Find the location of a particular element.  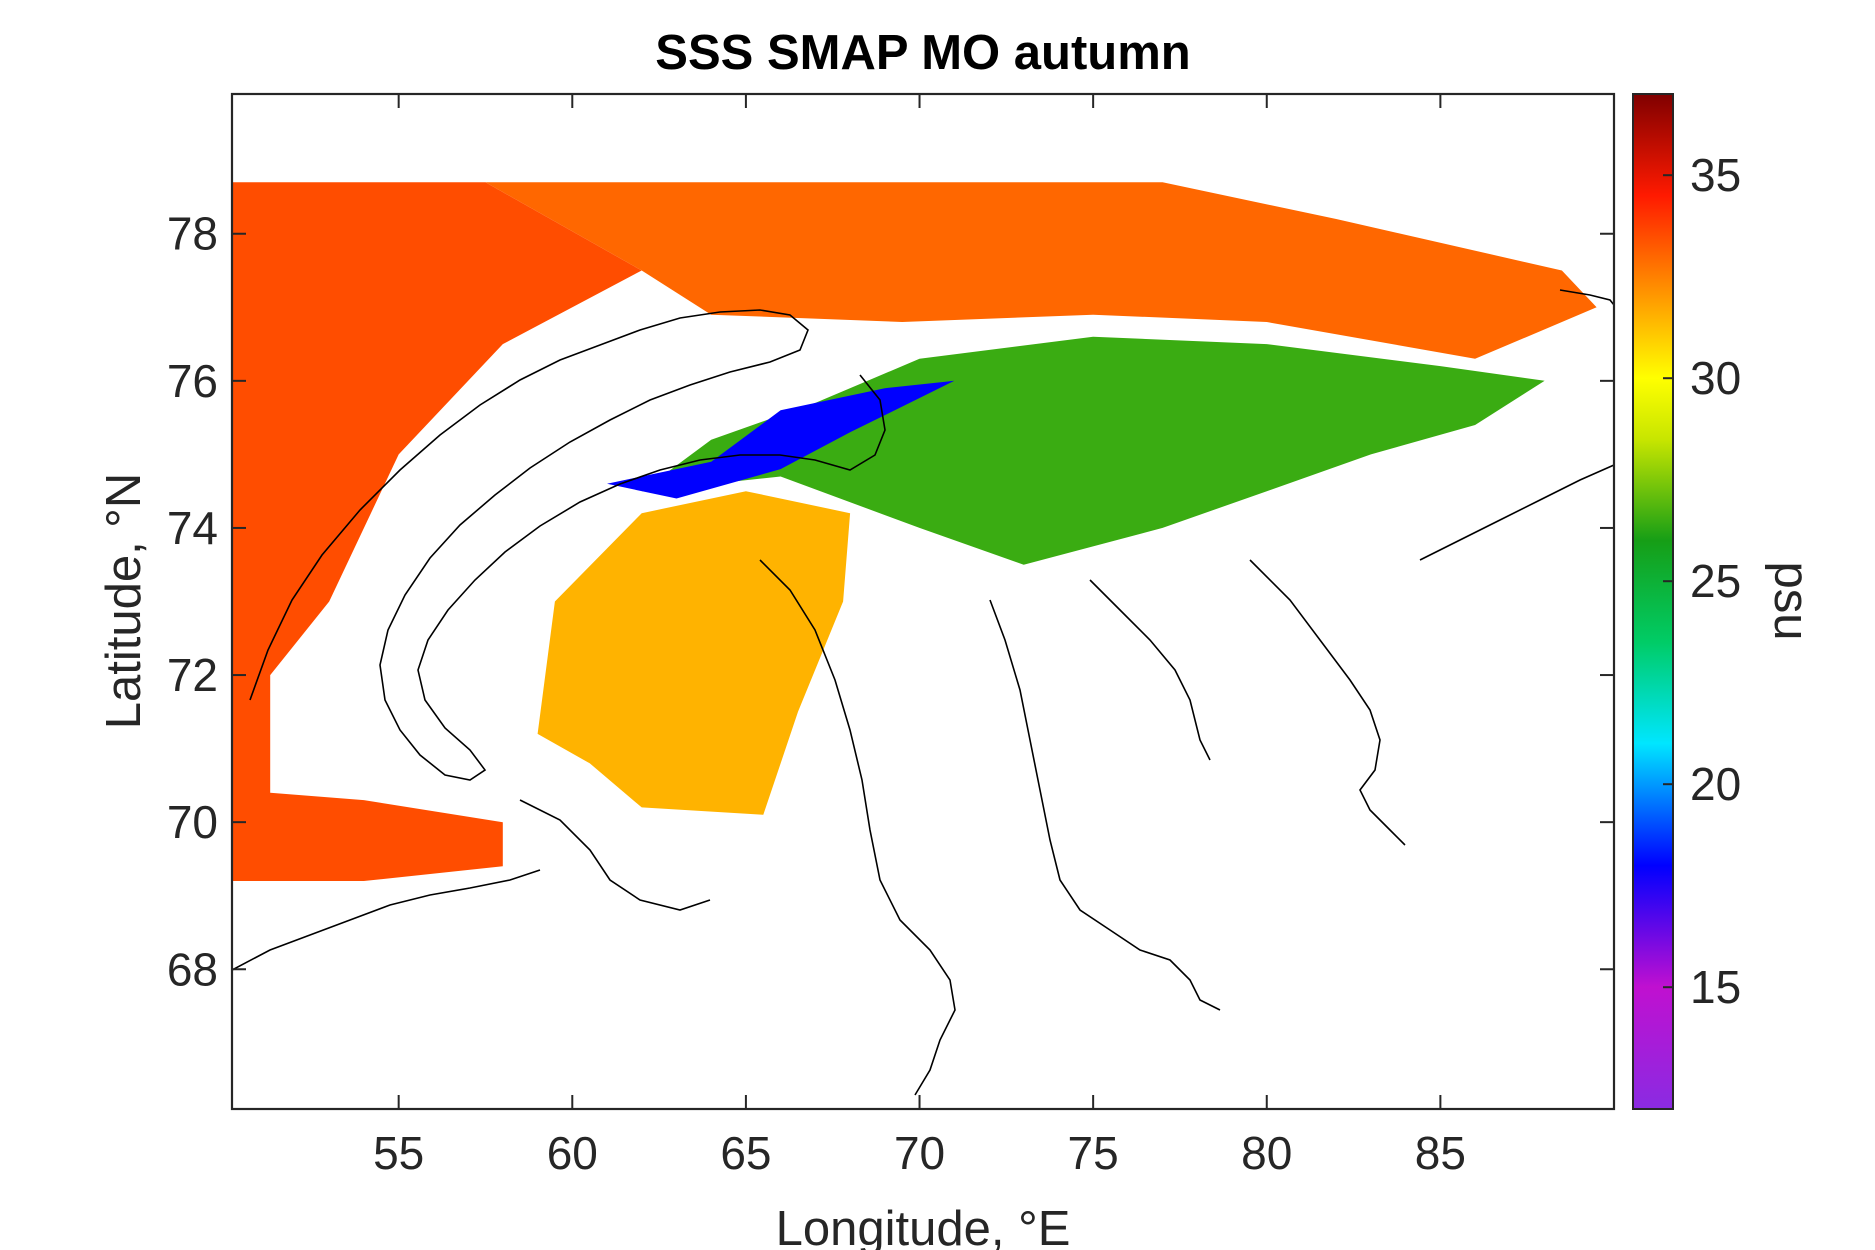

colorbar-tick-label: 20 is located at coordinates (1715, 784).